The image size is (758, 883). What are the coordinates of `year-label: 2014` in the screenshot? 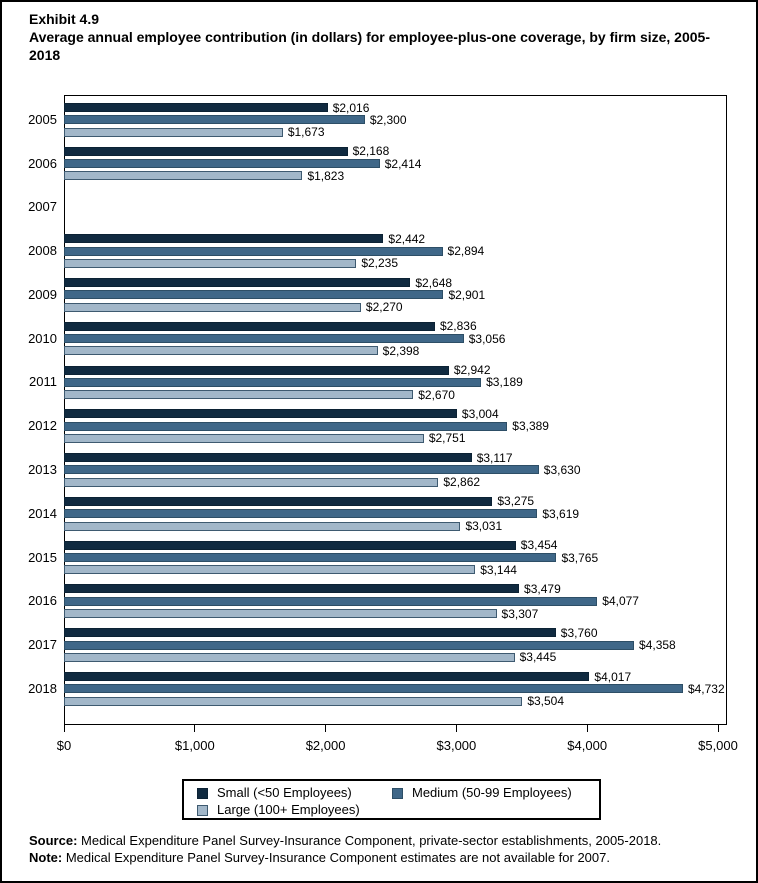 It's located at (42, 513).